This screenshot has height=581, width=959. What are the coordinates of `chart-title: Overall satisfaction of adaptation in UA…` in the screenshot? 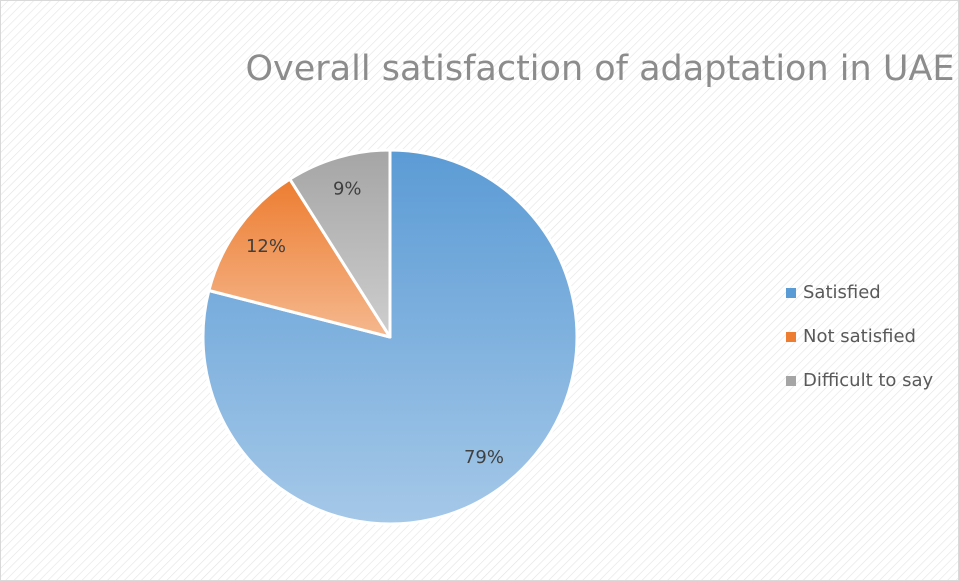 It's located at (600, 69).